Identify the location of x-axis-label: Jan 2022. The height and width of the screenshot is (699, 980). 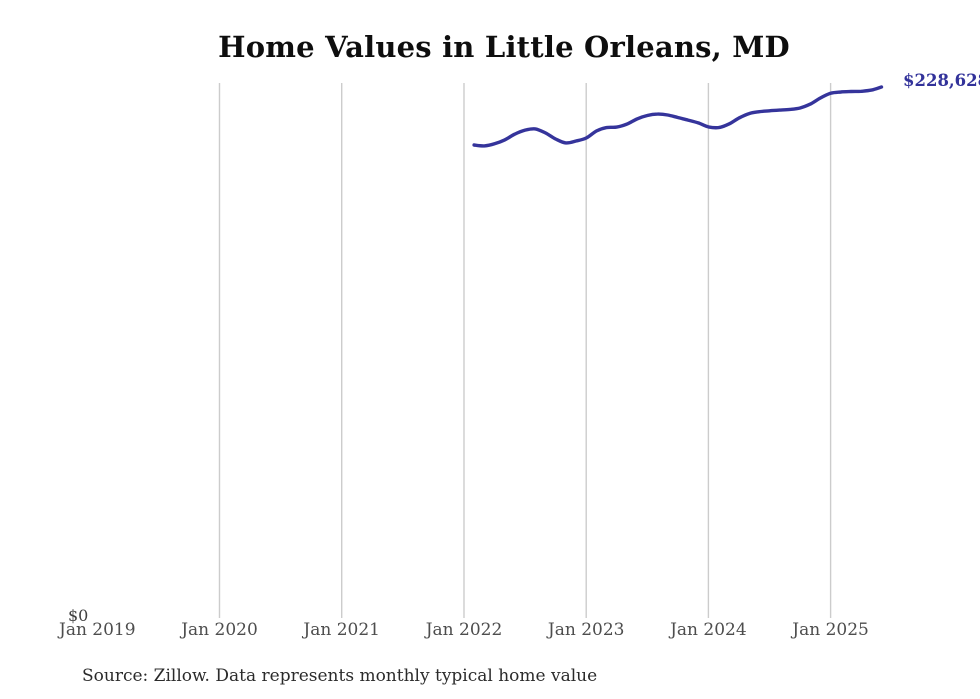
(464, 630).